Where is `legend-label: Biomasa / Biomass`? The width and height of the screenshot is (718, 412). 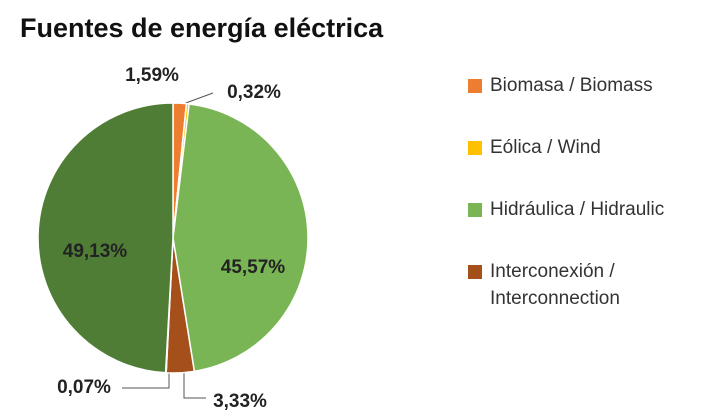 legend-label: Biomasa / Biomass is located at coordinates (571, 85).